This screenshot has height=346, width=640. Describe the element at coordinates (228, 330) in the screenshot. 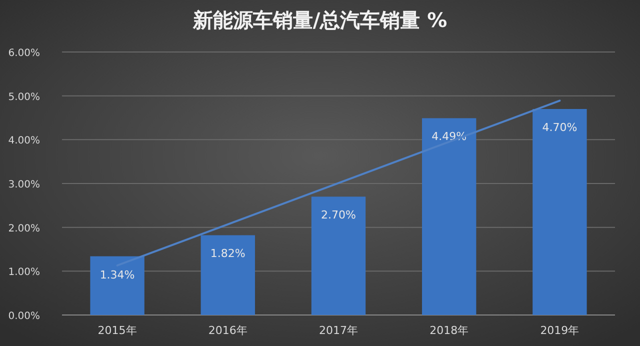

I see `x-tick-label: 2016年` at that location.